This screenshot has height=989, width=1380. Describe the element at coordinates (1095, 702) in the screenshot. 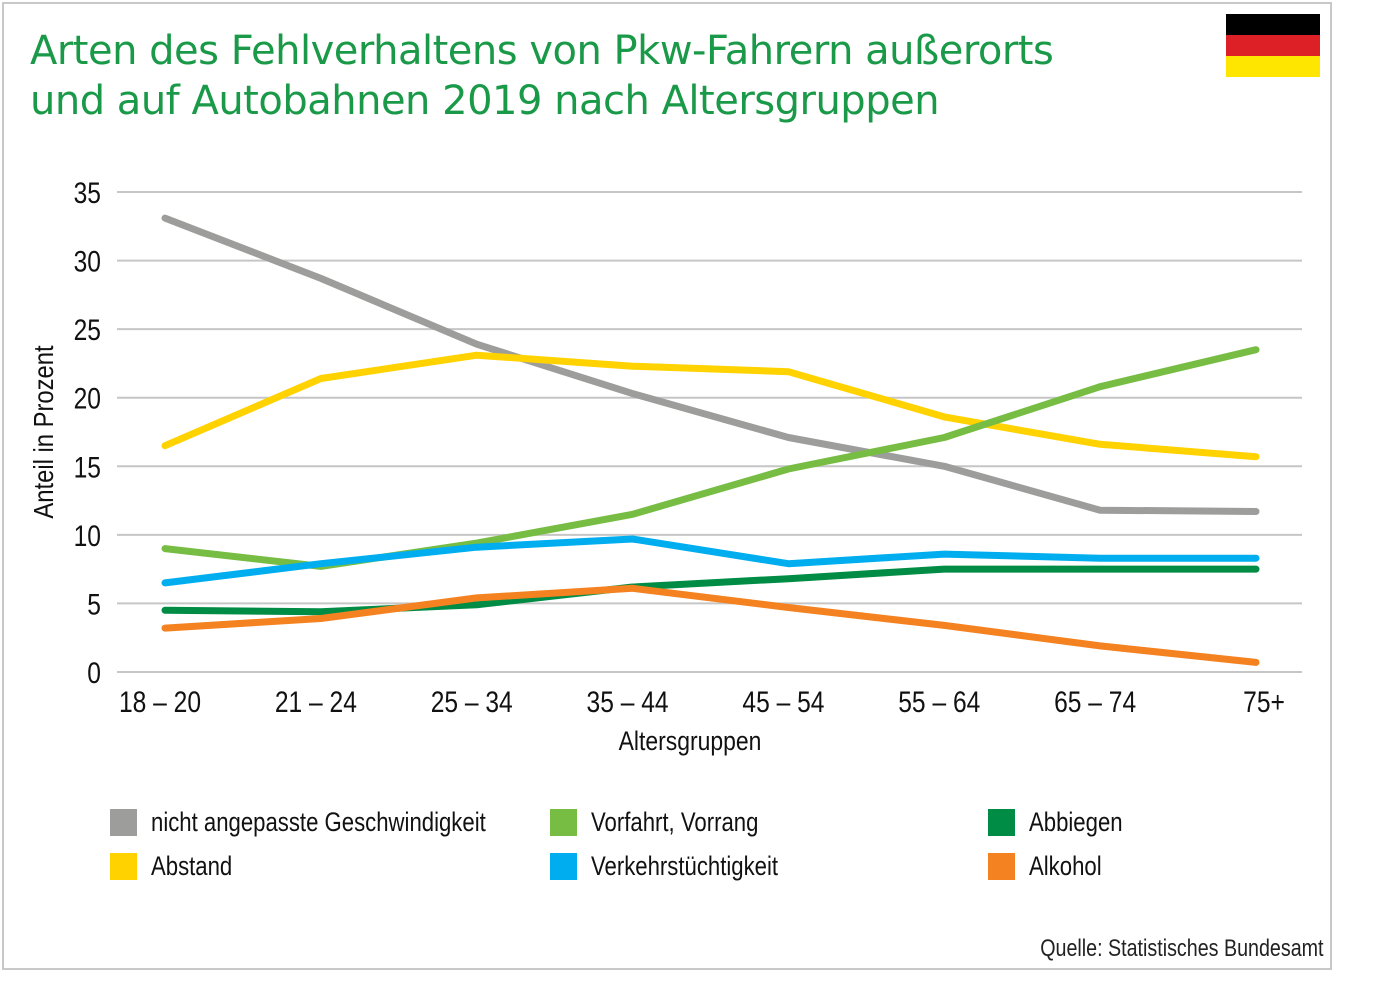

I see `x-tick-label: 65 – 74` at that location.